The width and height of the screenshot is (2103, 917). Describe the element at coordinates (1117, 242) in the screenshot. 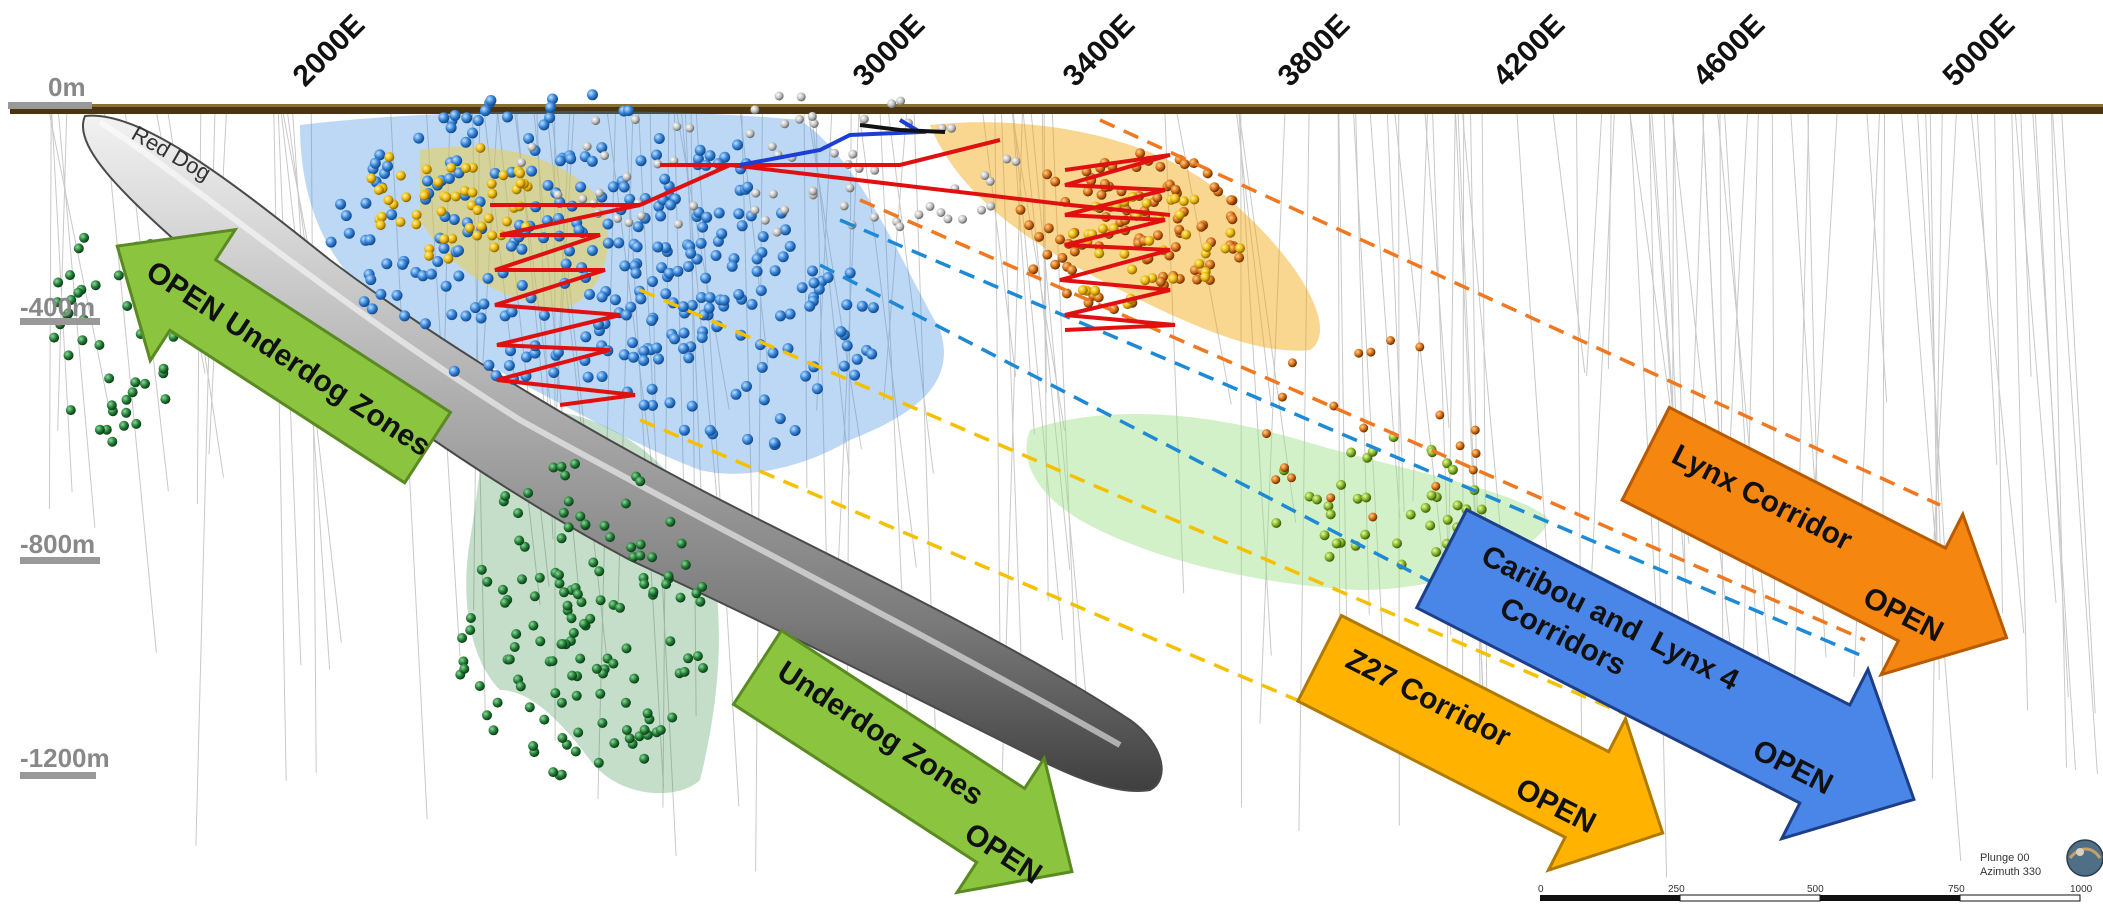

I see `red-zigzag-east` at that location.